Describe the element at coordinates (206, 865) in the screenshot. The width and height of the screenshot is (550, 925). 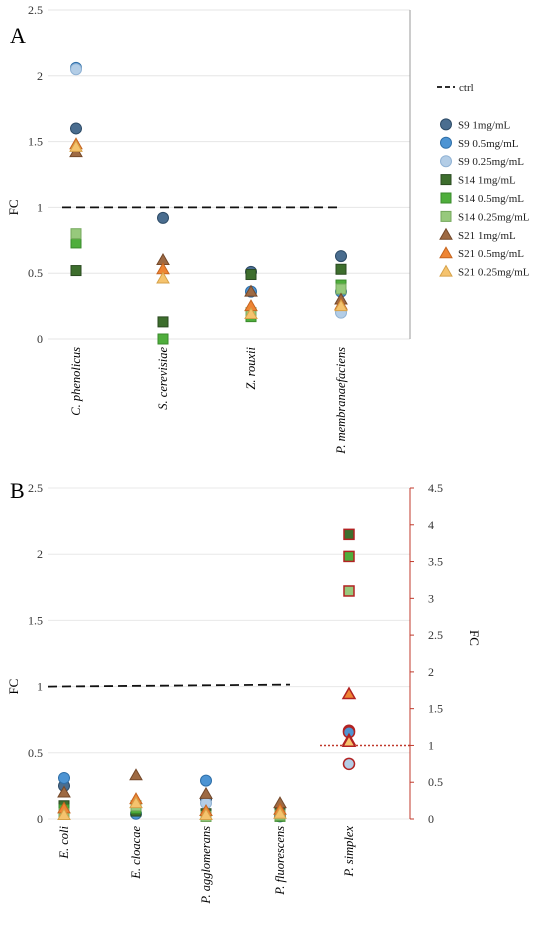
I see `x-category-label: P. agglomerans` at that location.